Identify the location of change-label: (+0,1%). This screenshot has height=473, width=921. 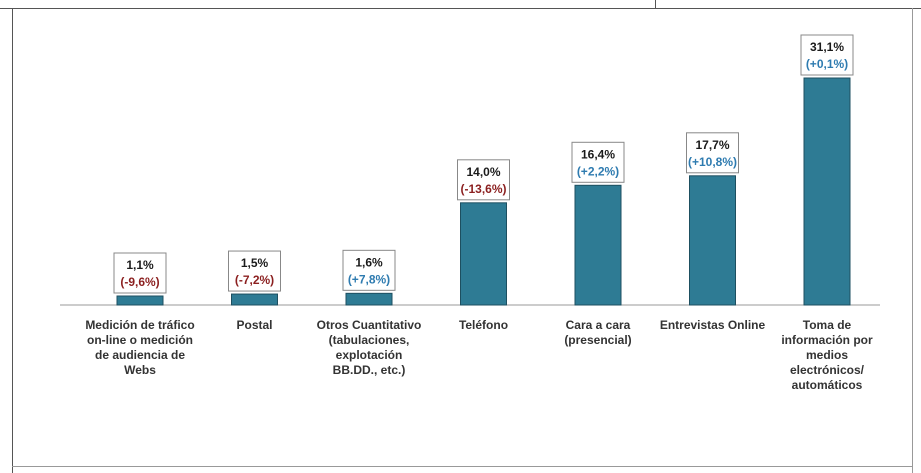
(827, 64).